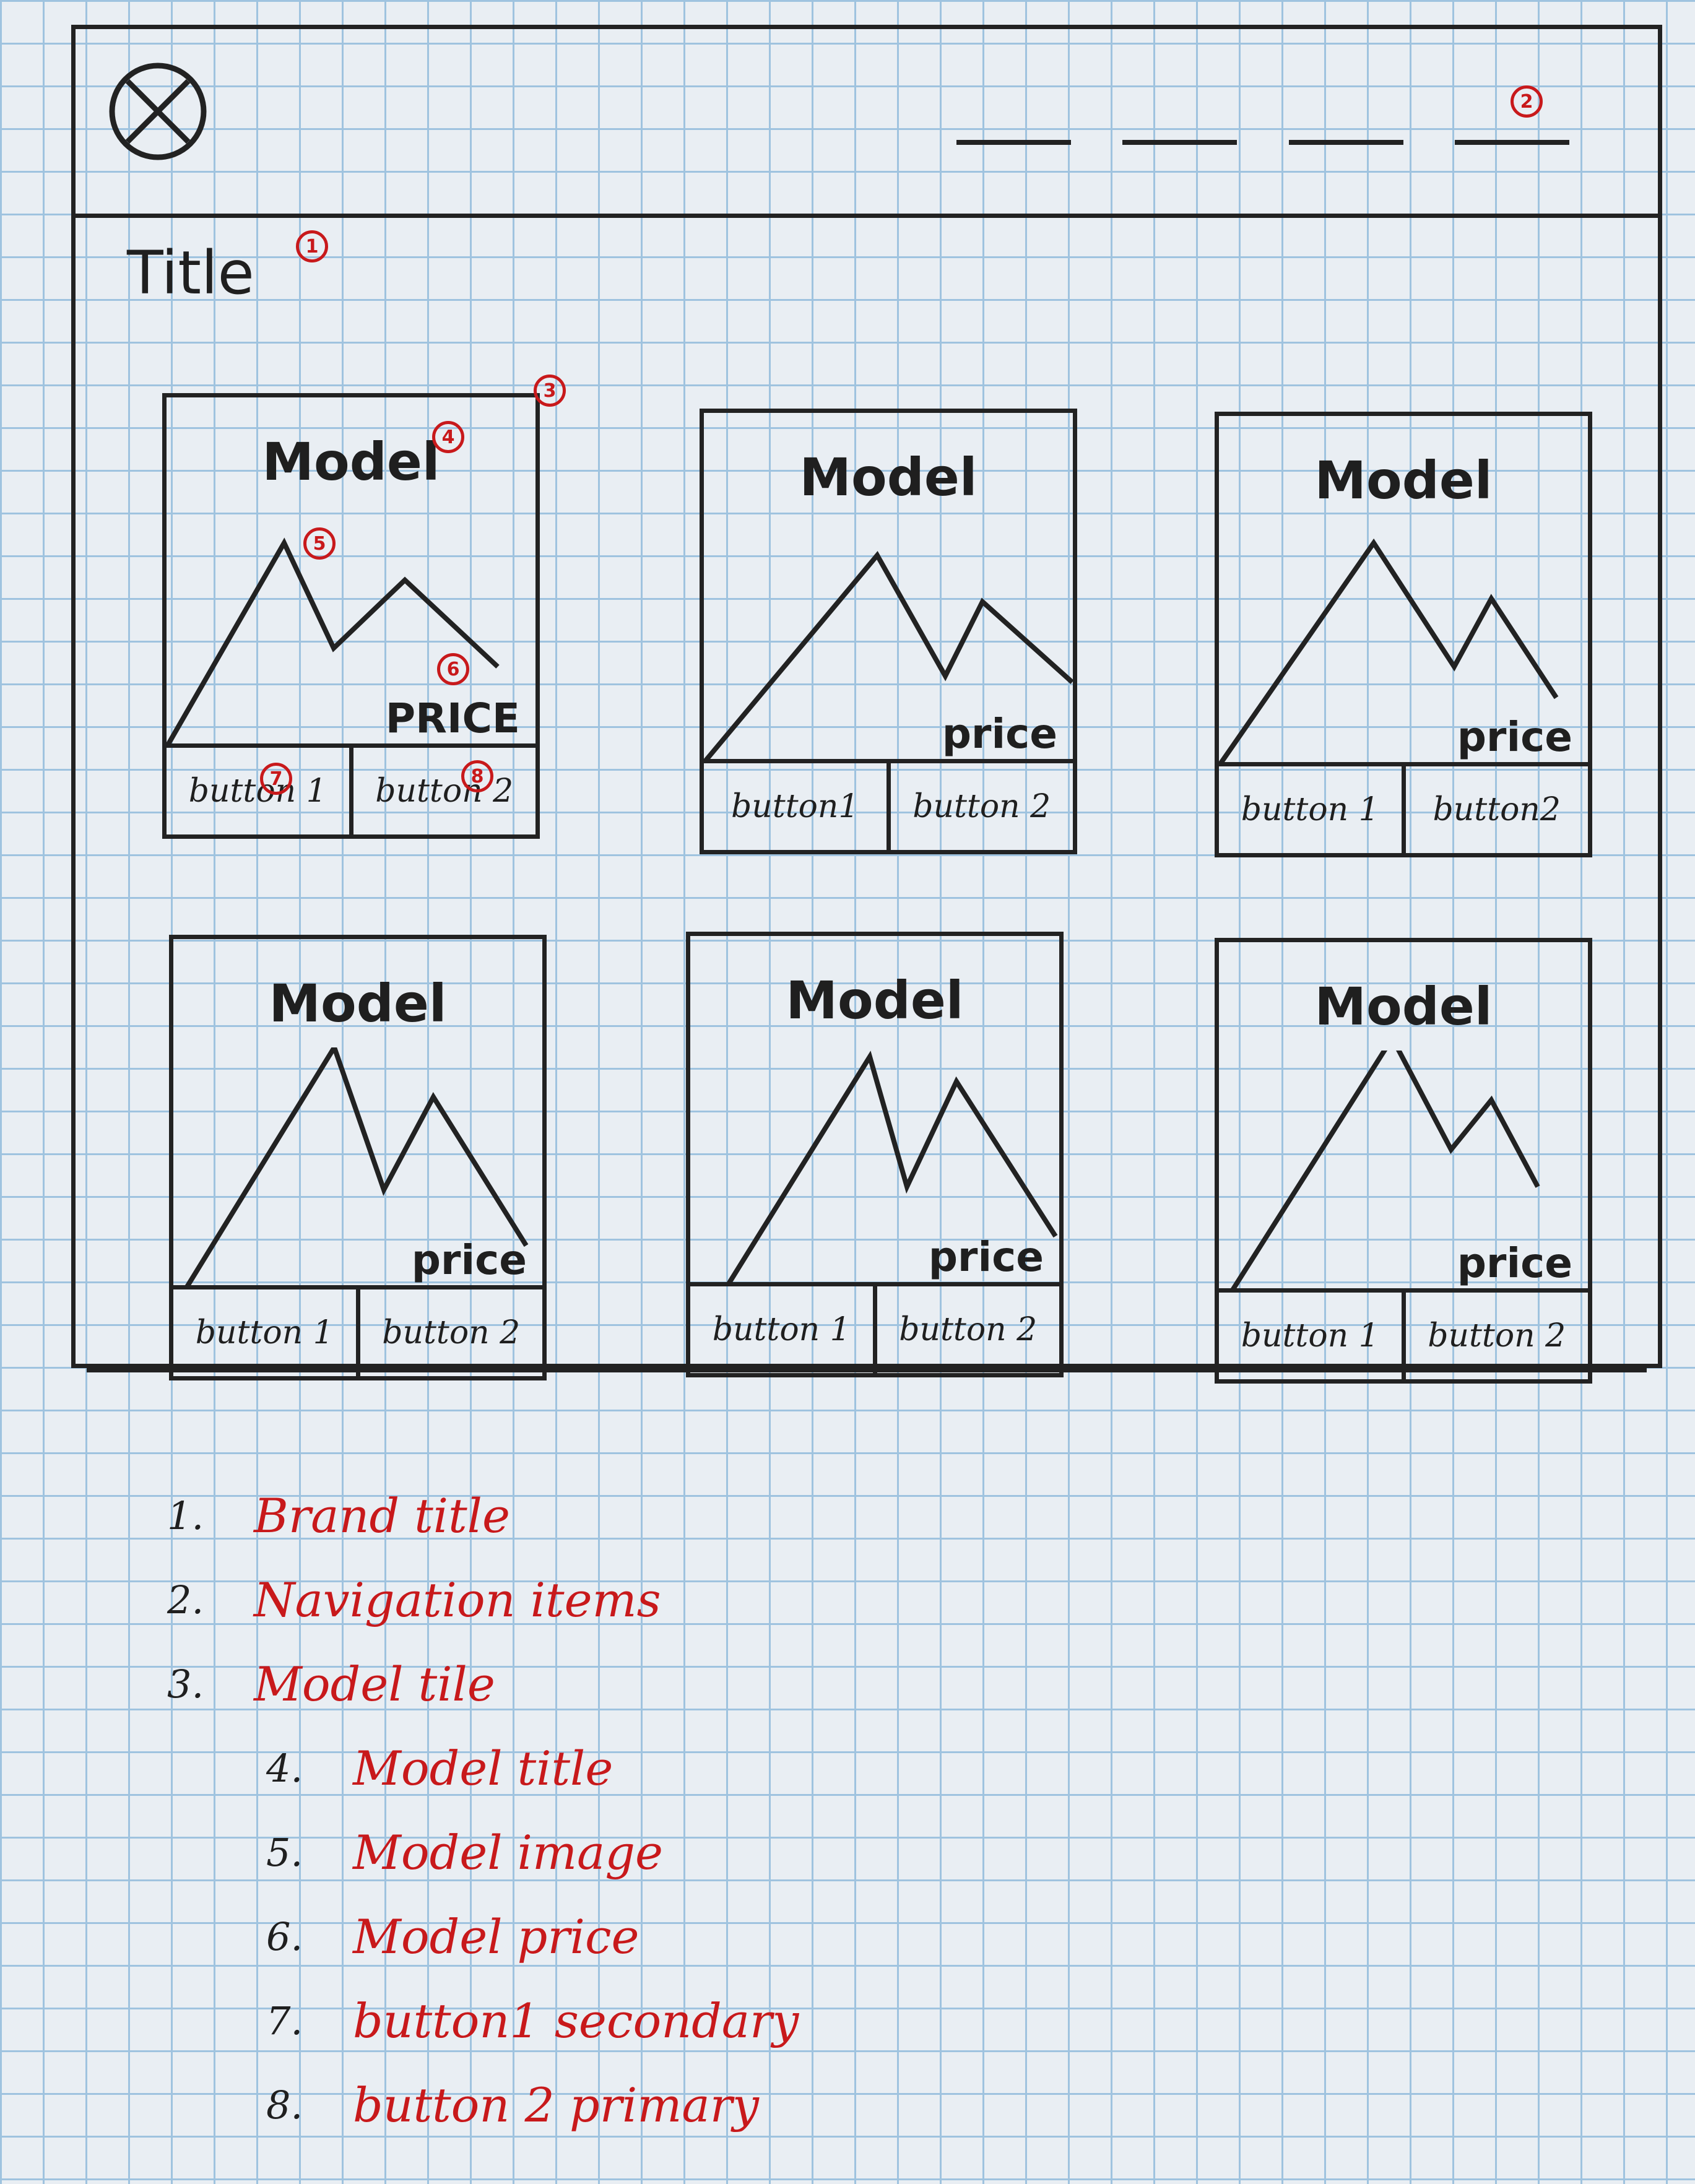  I want to click on legend-label: Model price, so click(496, 1936).